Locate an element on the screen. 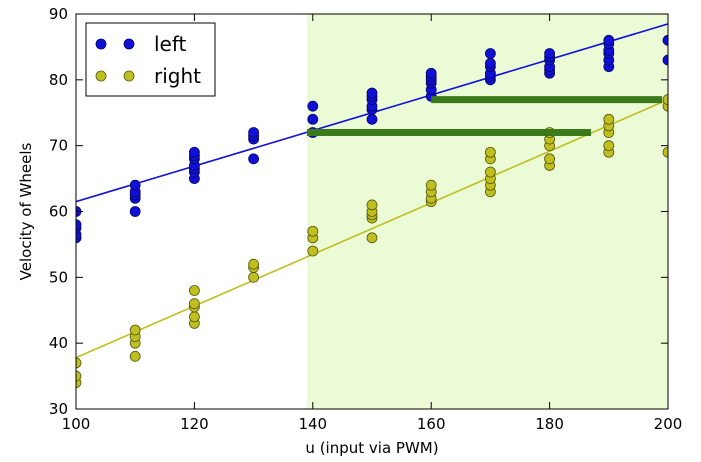  x-tick-label: 180 is located at coordinates (549, 424).